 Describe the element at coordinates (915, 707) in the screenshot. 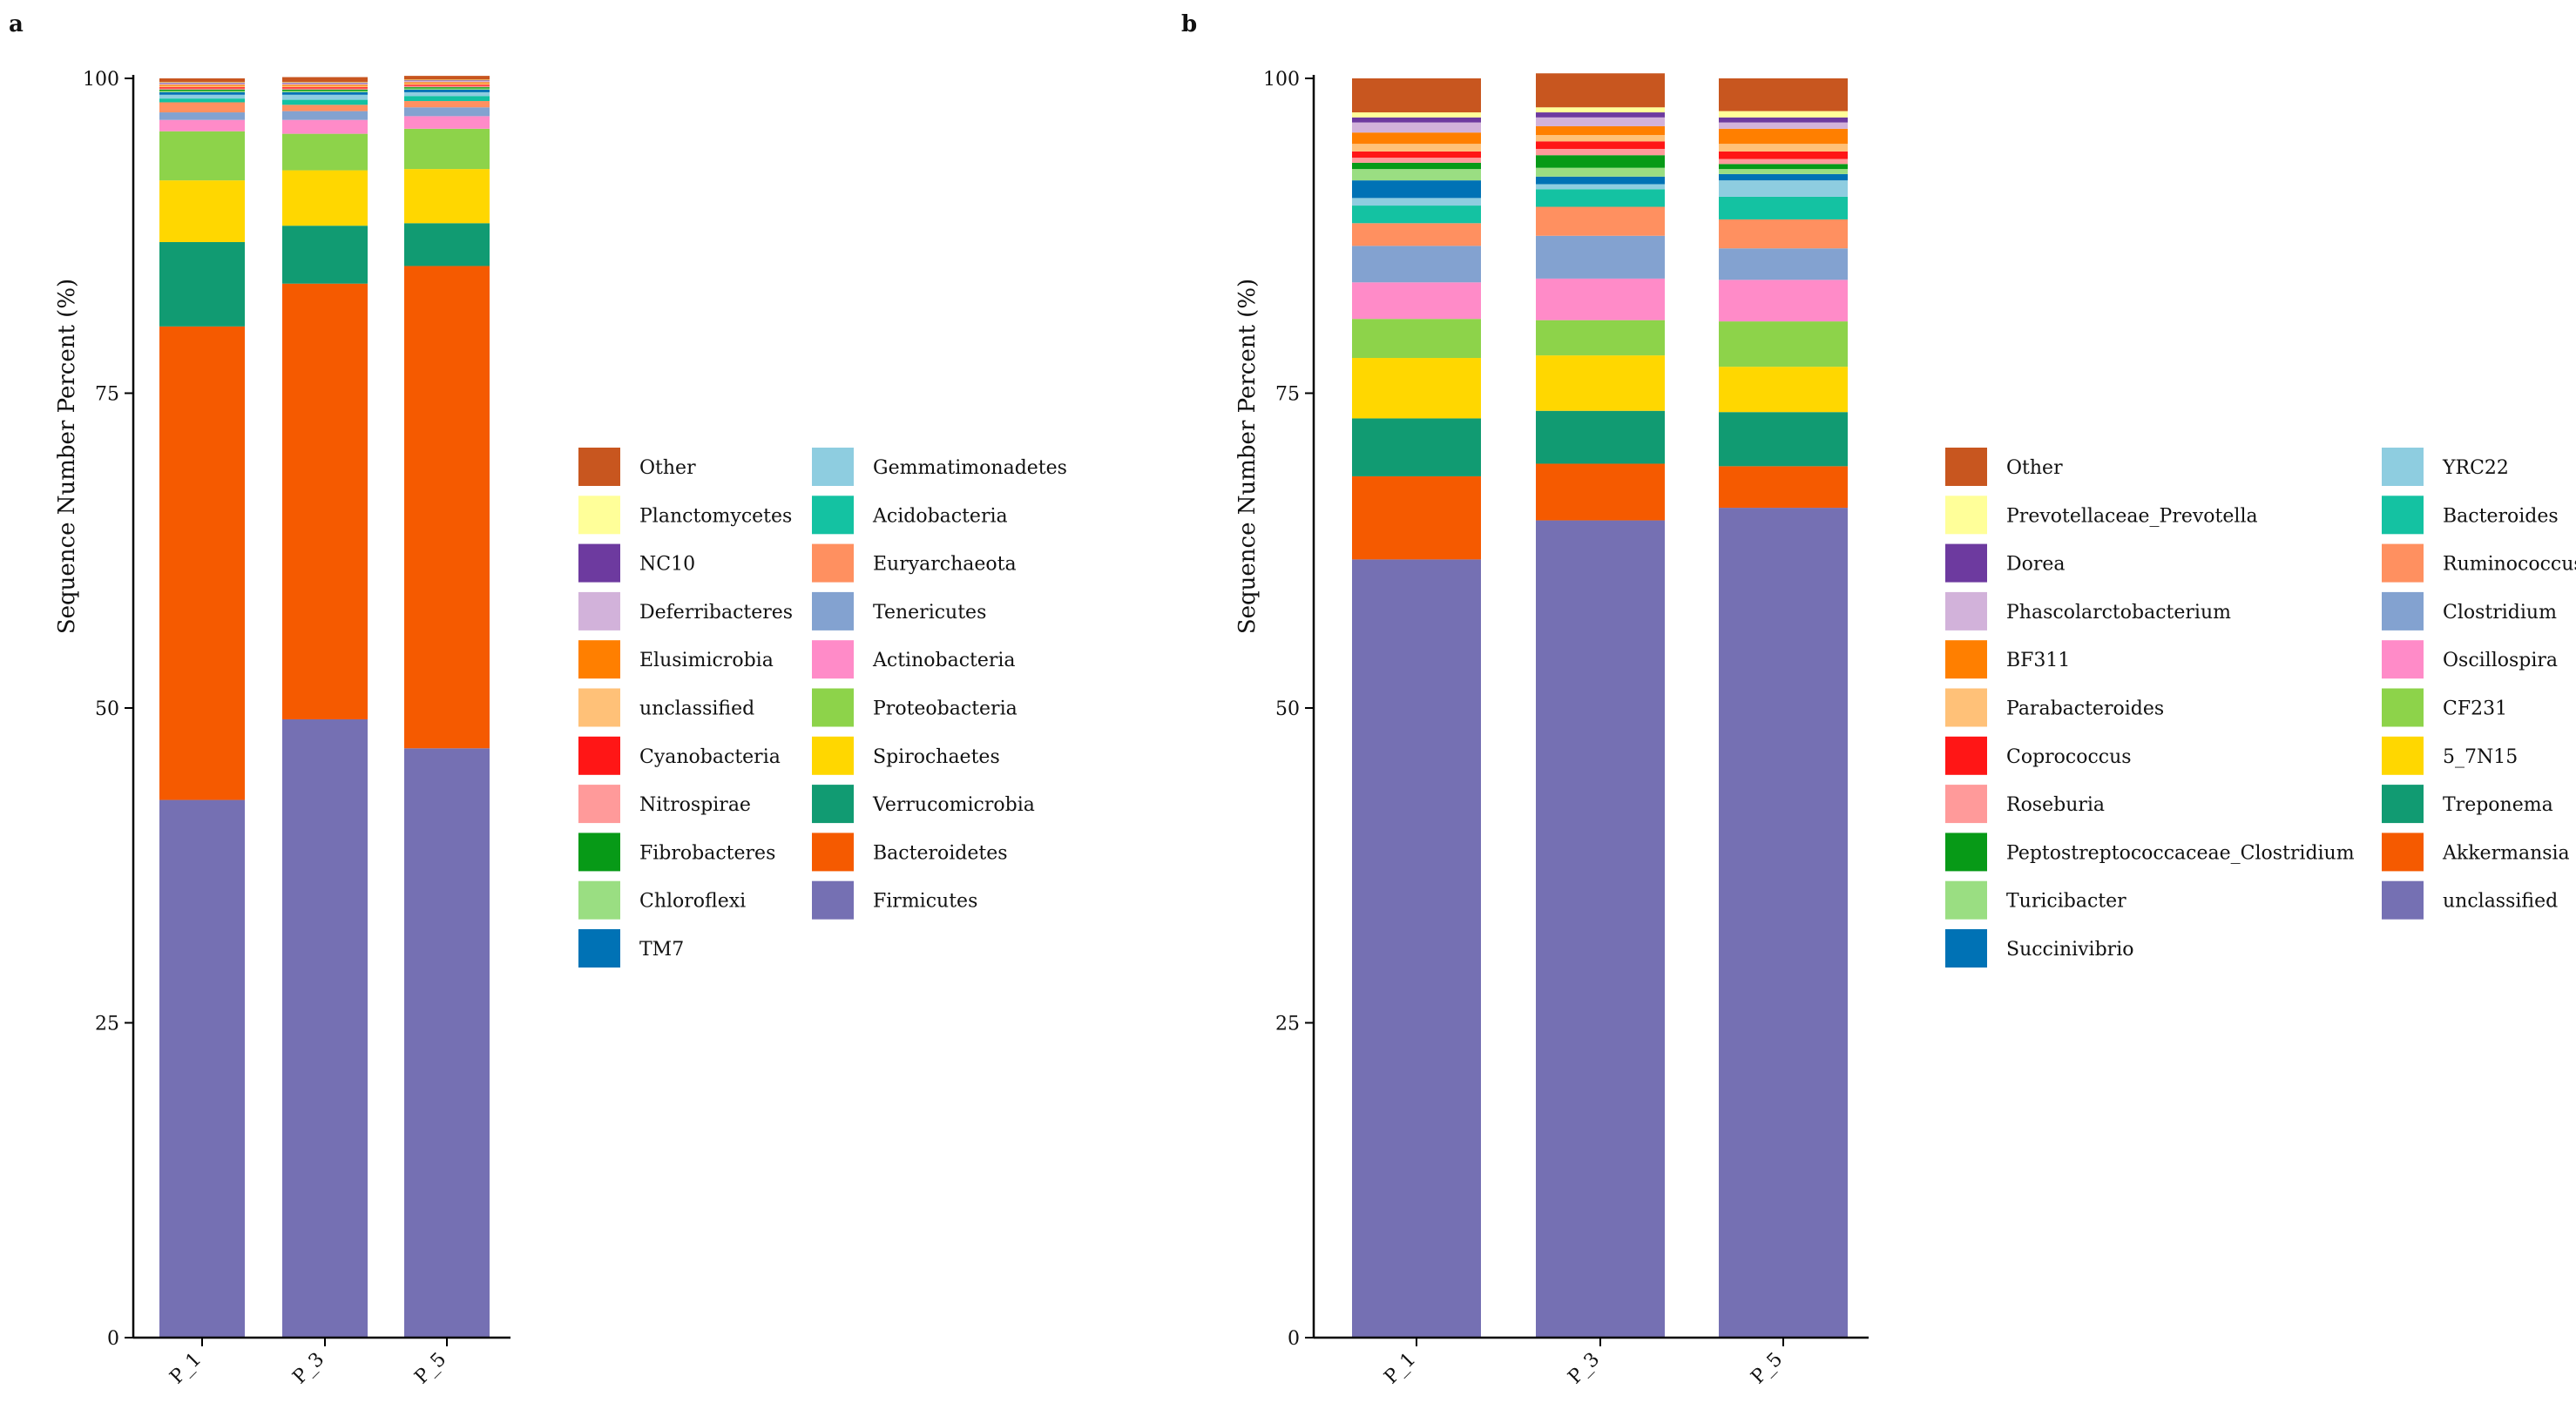

I see `legend-item-proteobacteria: Proteobacteria` at that location.